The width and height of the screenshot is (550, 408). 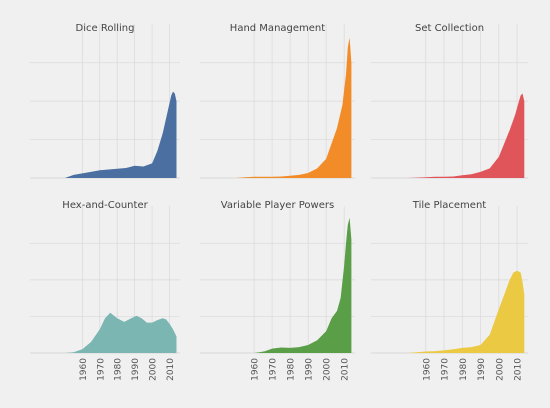 I want to click on panel-6: Tile Placement 1960 1970 1980 1990 2000 2010, so click(x=449, y=290).